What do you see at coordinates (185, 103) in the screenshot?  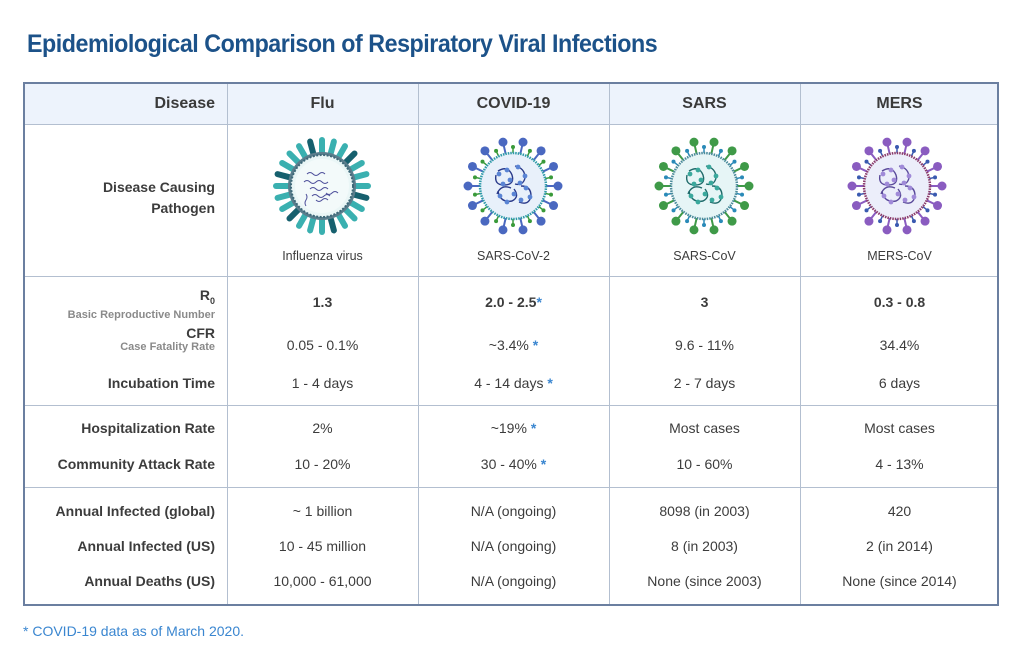 I see `header-disease: Disease` at bounding box center [185, 103].